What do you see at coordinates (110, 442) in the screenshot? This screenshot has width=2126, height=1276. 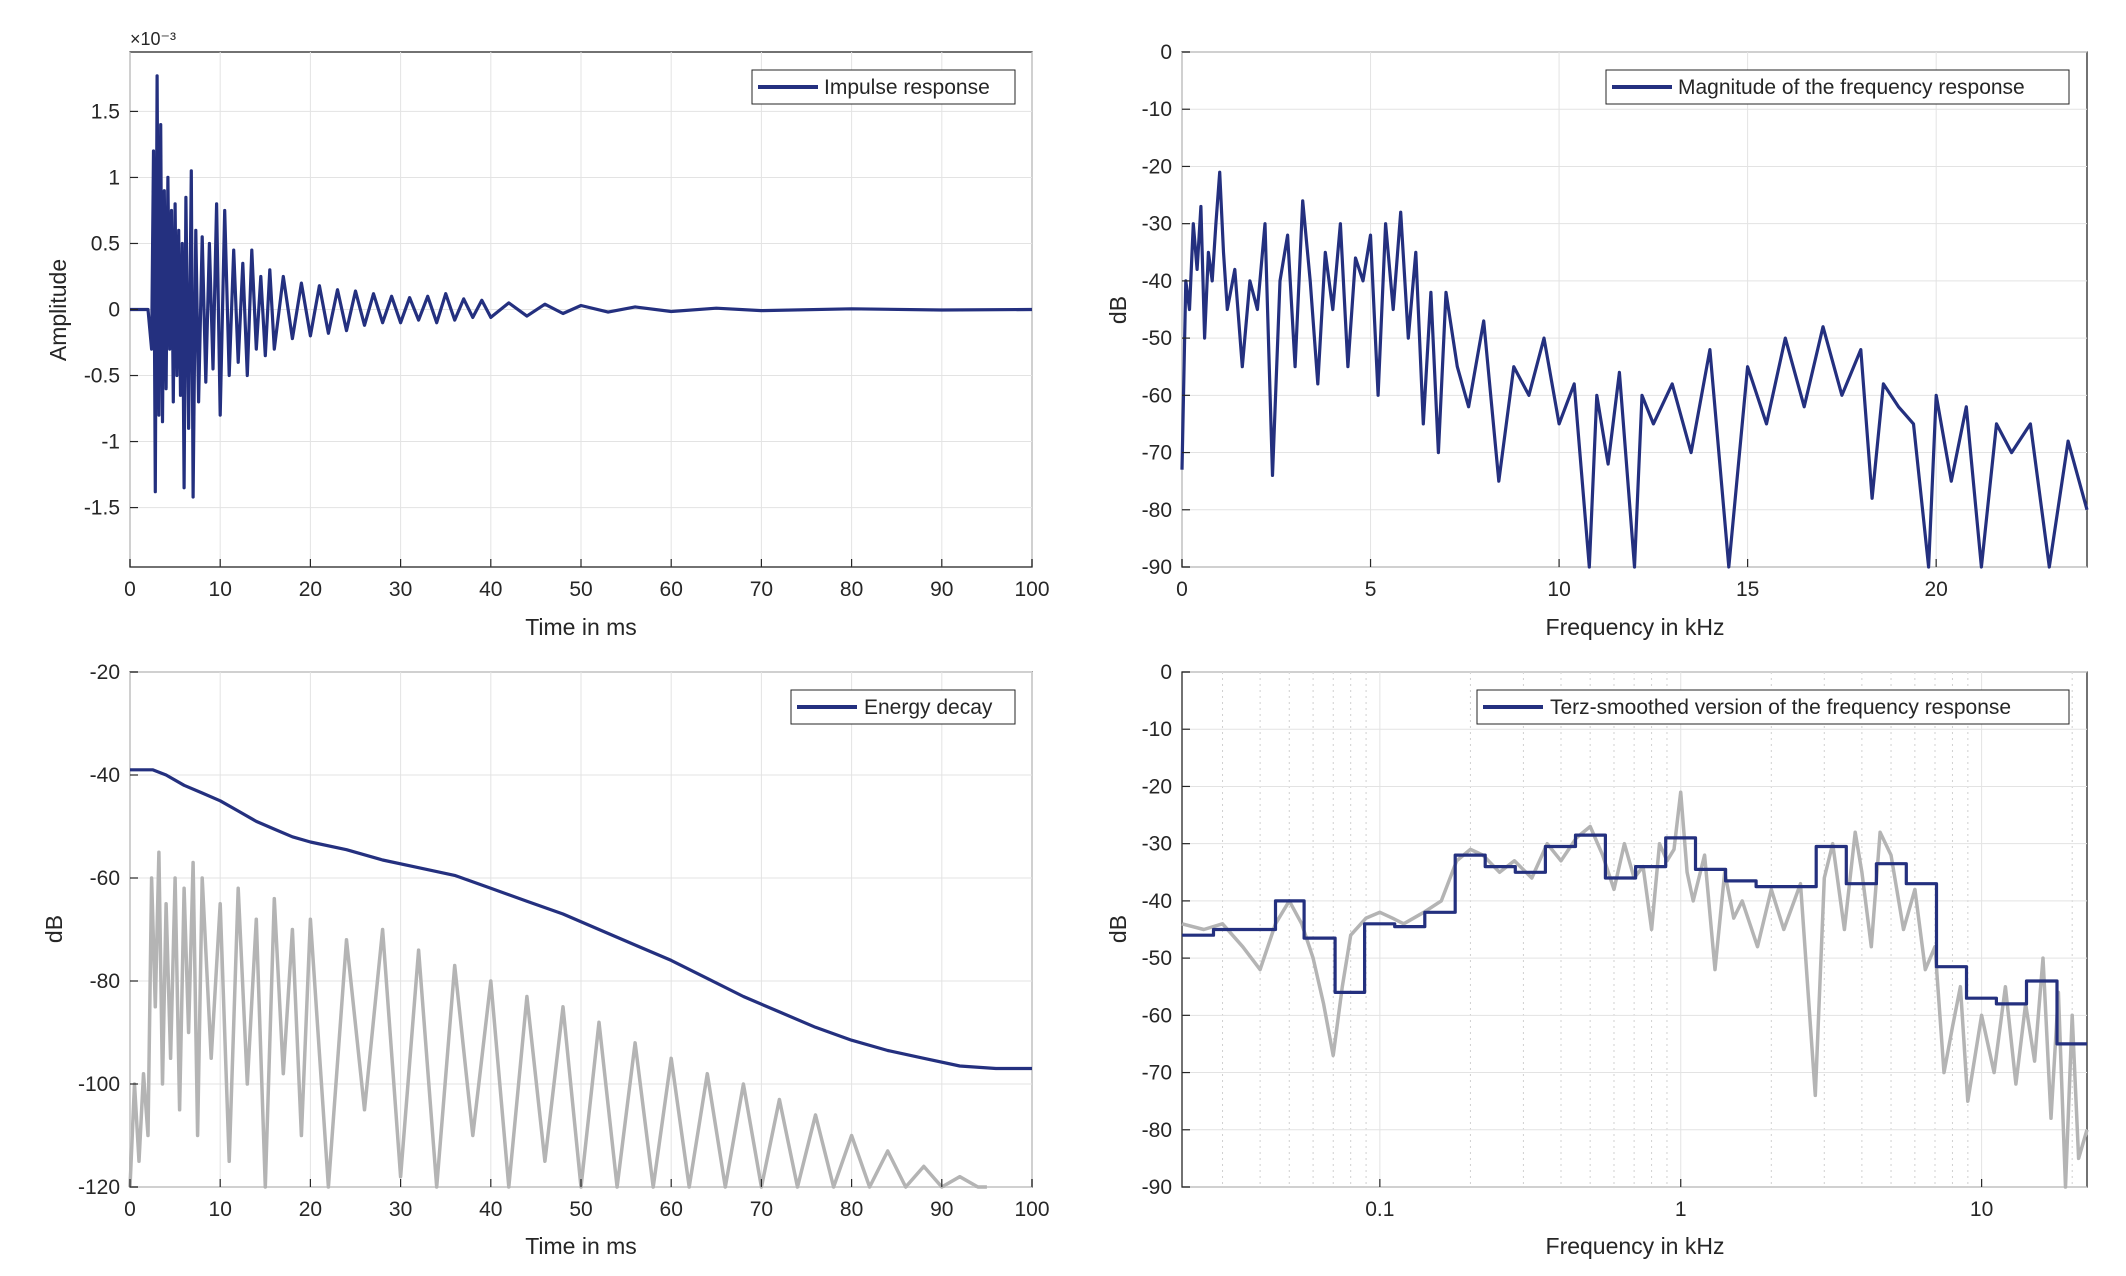 I see `impulse-y-tick-label: -1` at bounding box center [110, 442].